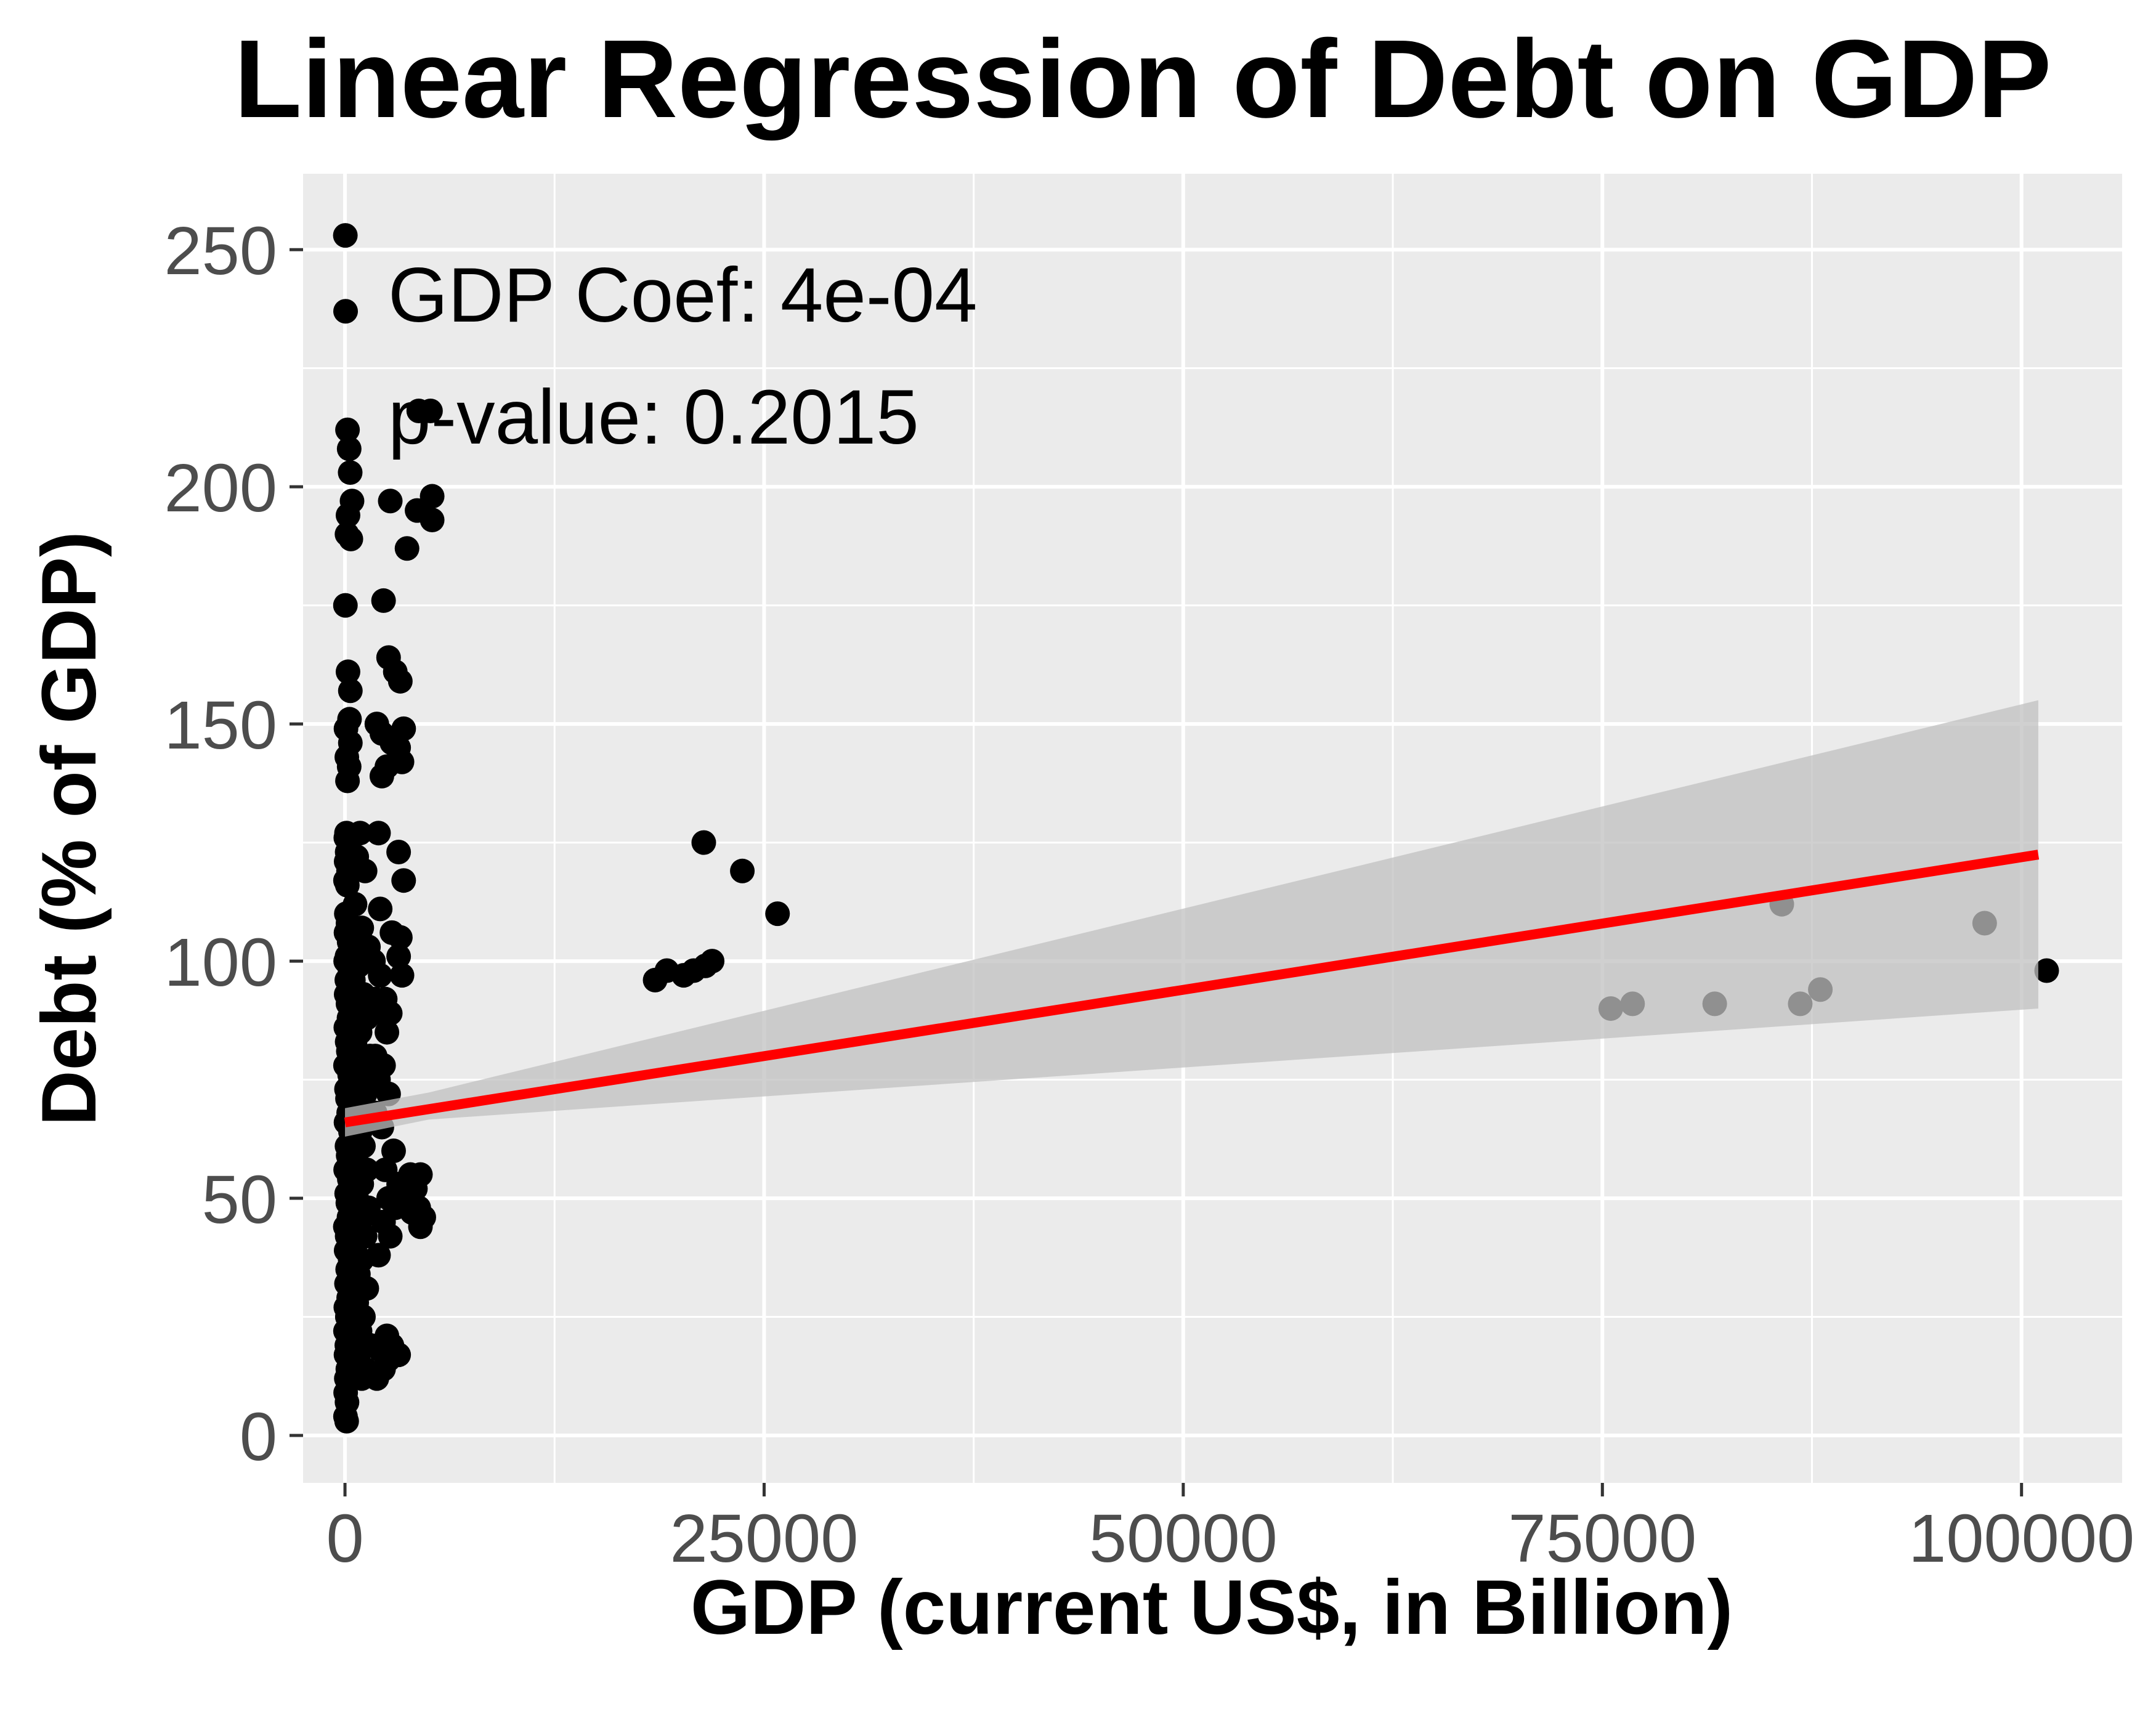 This screenshot has width=2156, height=1725. Describe the element at coordinates (233, 844) in the screenshot. I see `y-axis-ticks: 0 50 100 150 200 250` at that location.